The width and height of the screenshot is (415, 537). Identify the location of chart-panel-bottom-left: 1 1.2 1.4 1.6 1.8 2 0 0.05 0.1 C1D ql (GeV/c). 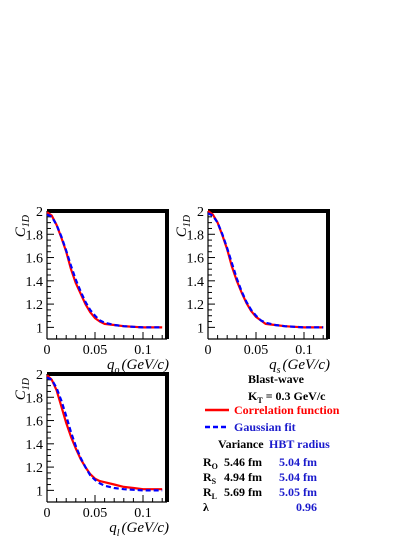
(91, 452).